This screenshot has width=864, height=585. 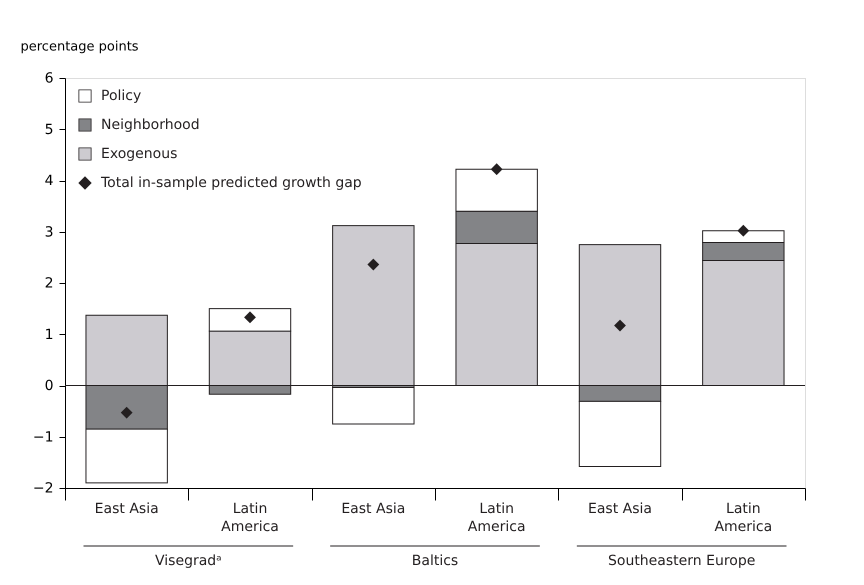 What do you see at coordinates (121, 96) in the screenshot?
I see `legend-label: Policy` at bounding box center [121, 96].